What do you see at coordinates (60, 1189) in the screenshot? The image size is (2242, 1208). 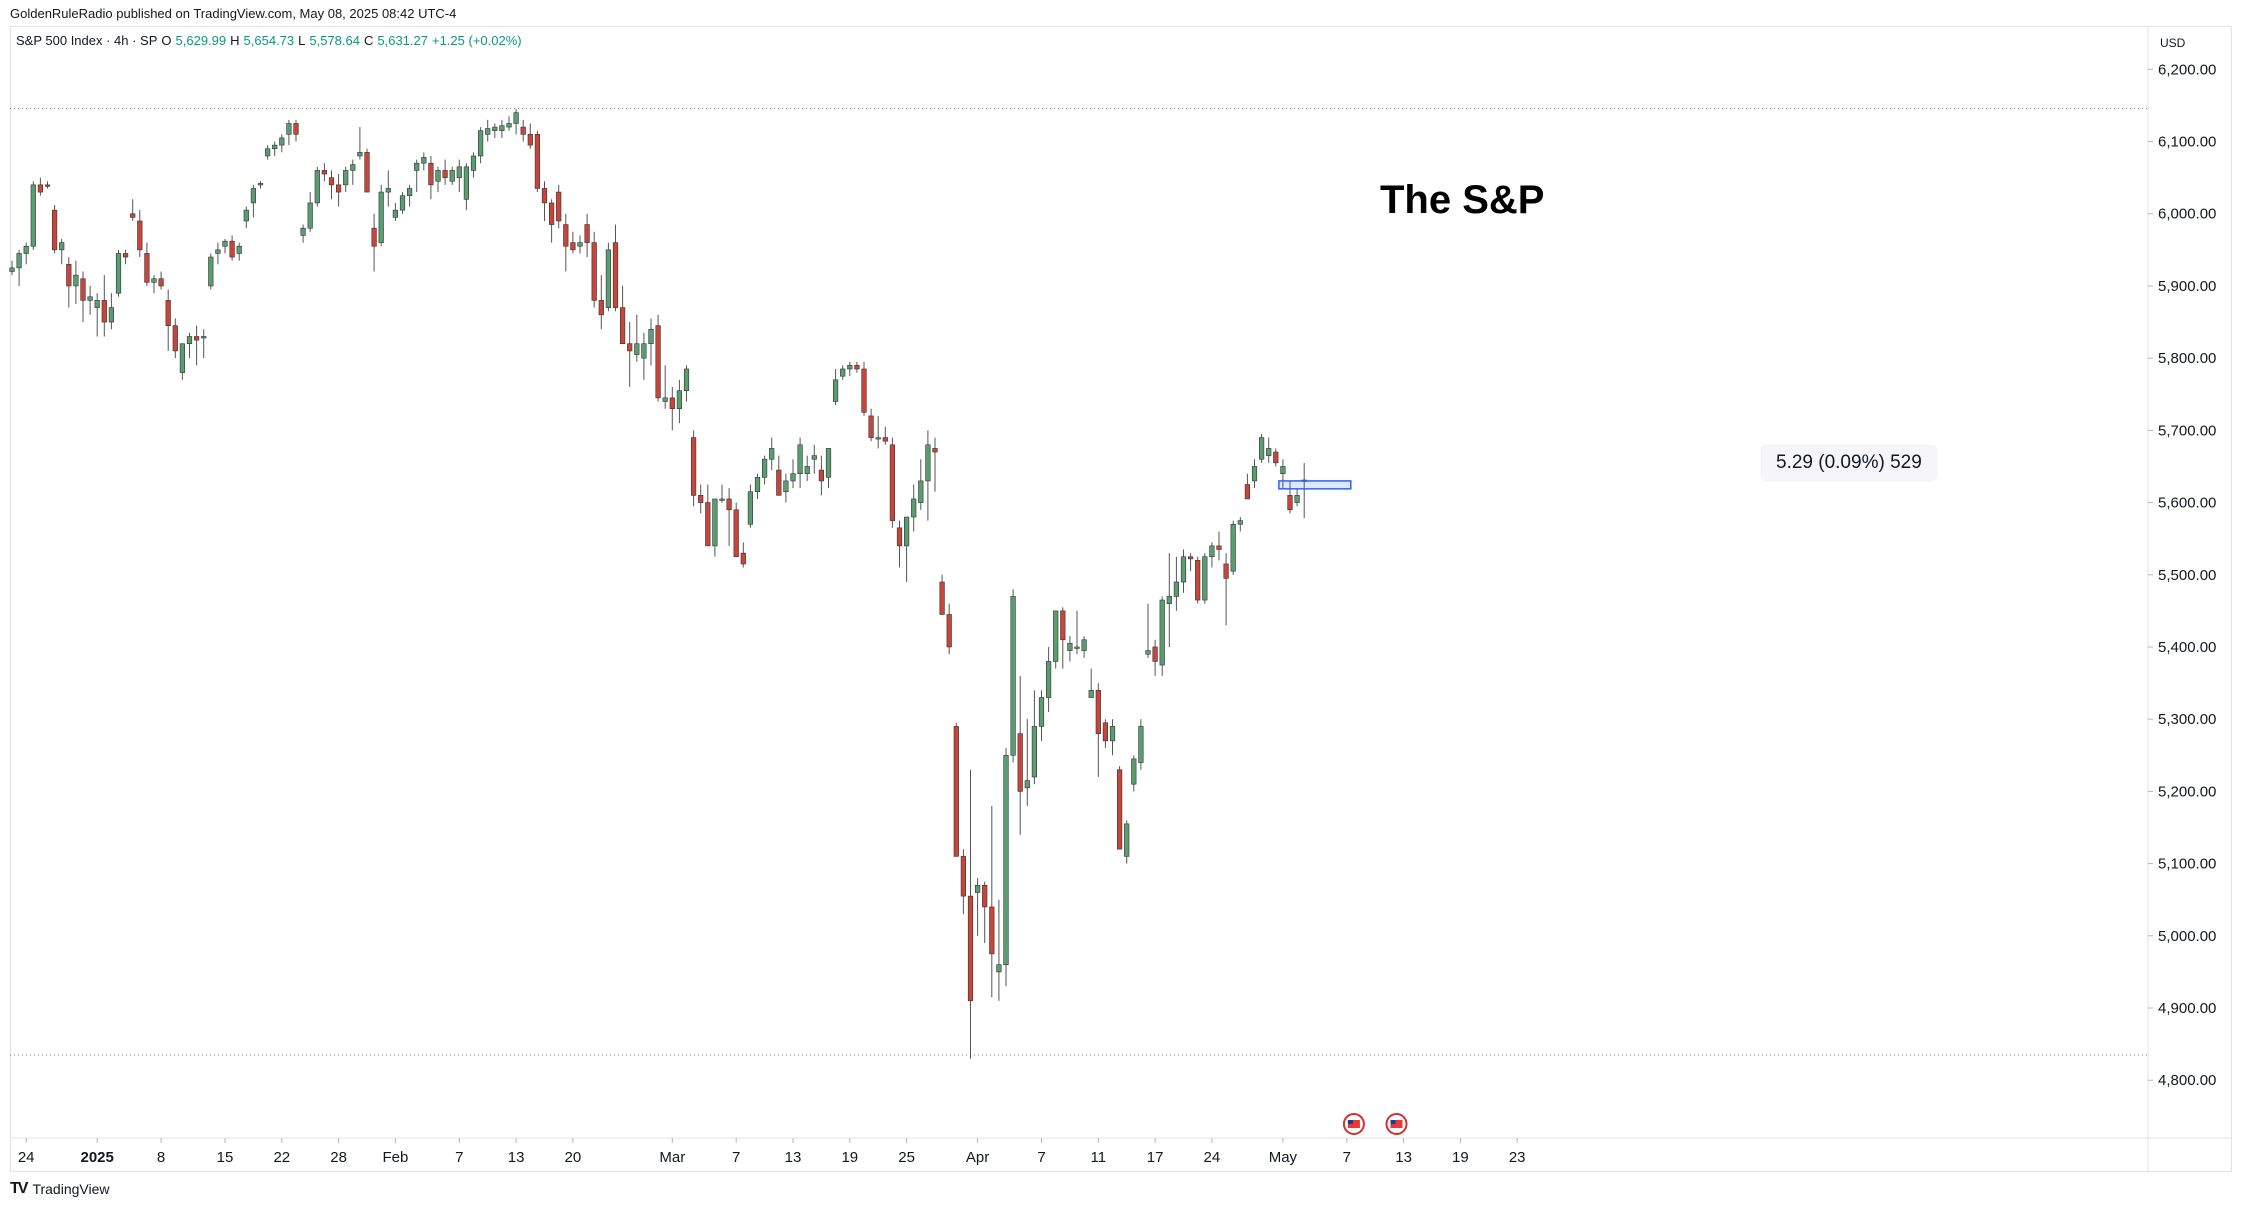 I see `tradingview-brand: TV TradingView` at bounding box center [60, 1189].